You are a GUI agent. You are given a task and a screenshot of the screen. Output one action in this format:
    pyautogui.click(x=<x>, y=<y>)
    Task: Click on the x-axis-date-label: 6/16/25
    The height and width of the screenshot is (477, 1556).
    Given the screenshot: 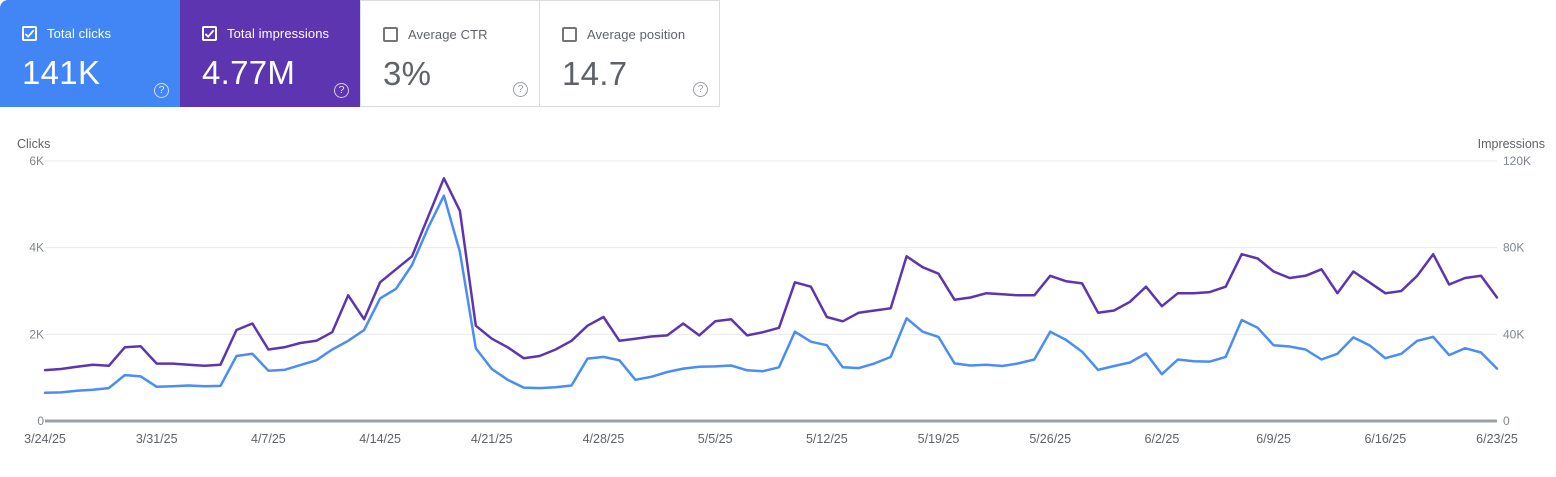 What is the action you would take?
    pyautogui.click(x=1385, y=439)
    